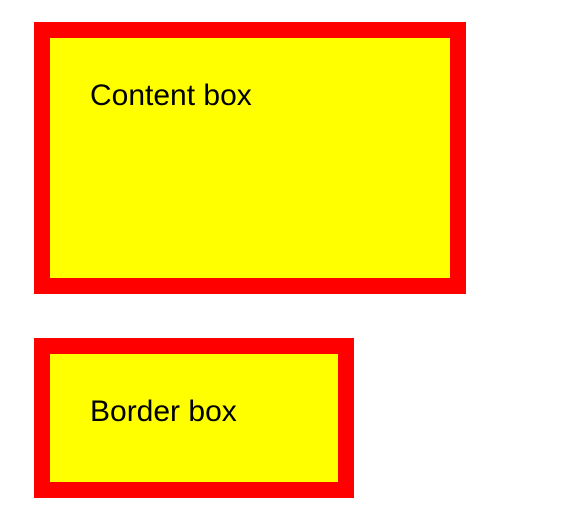  What do you see at coordinates (163, 411) in the screenshot?
I see `border-box-label: Border box` at bounding box center [163, 411].